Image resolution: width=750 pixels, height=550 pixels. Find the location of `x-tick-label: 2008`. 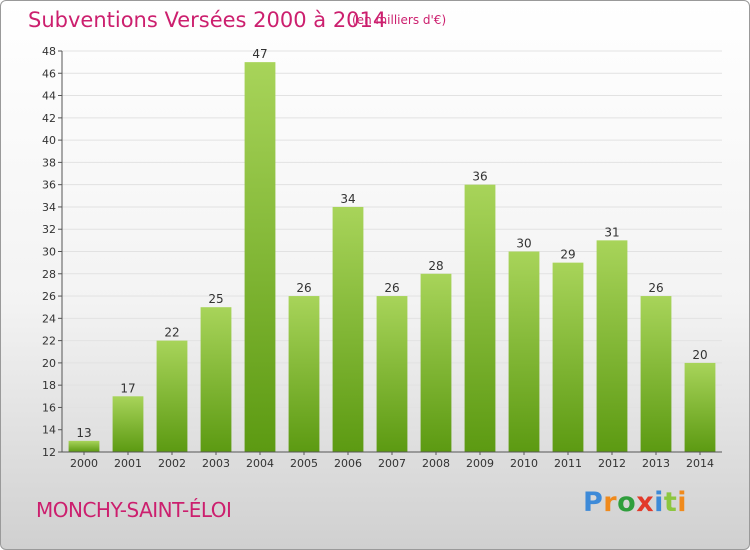

x-tick-label: 2008 is located at coordinates (436, 463).